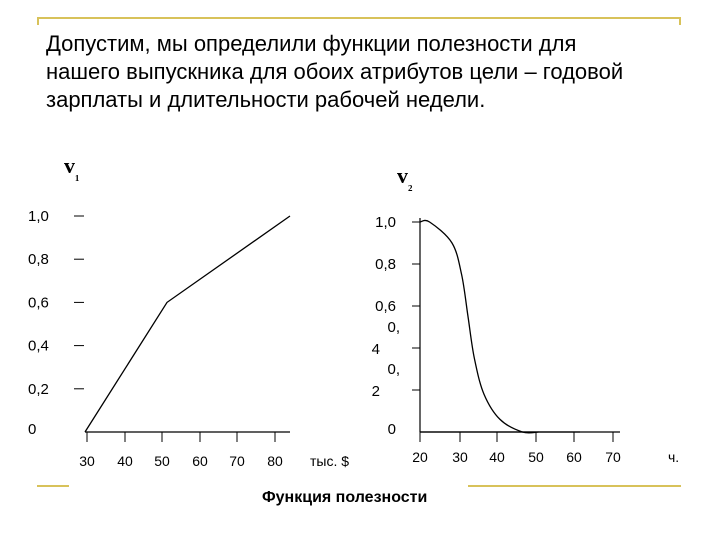  Describe the element at coordinates (673, 457) in the screenshot. I see `x-unit-label: ч.` at that location.